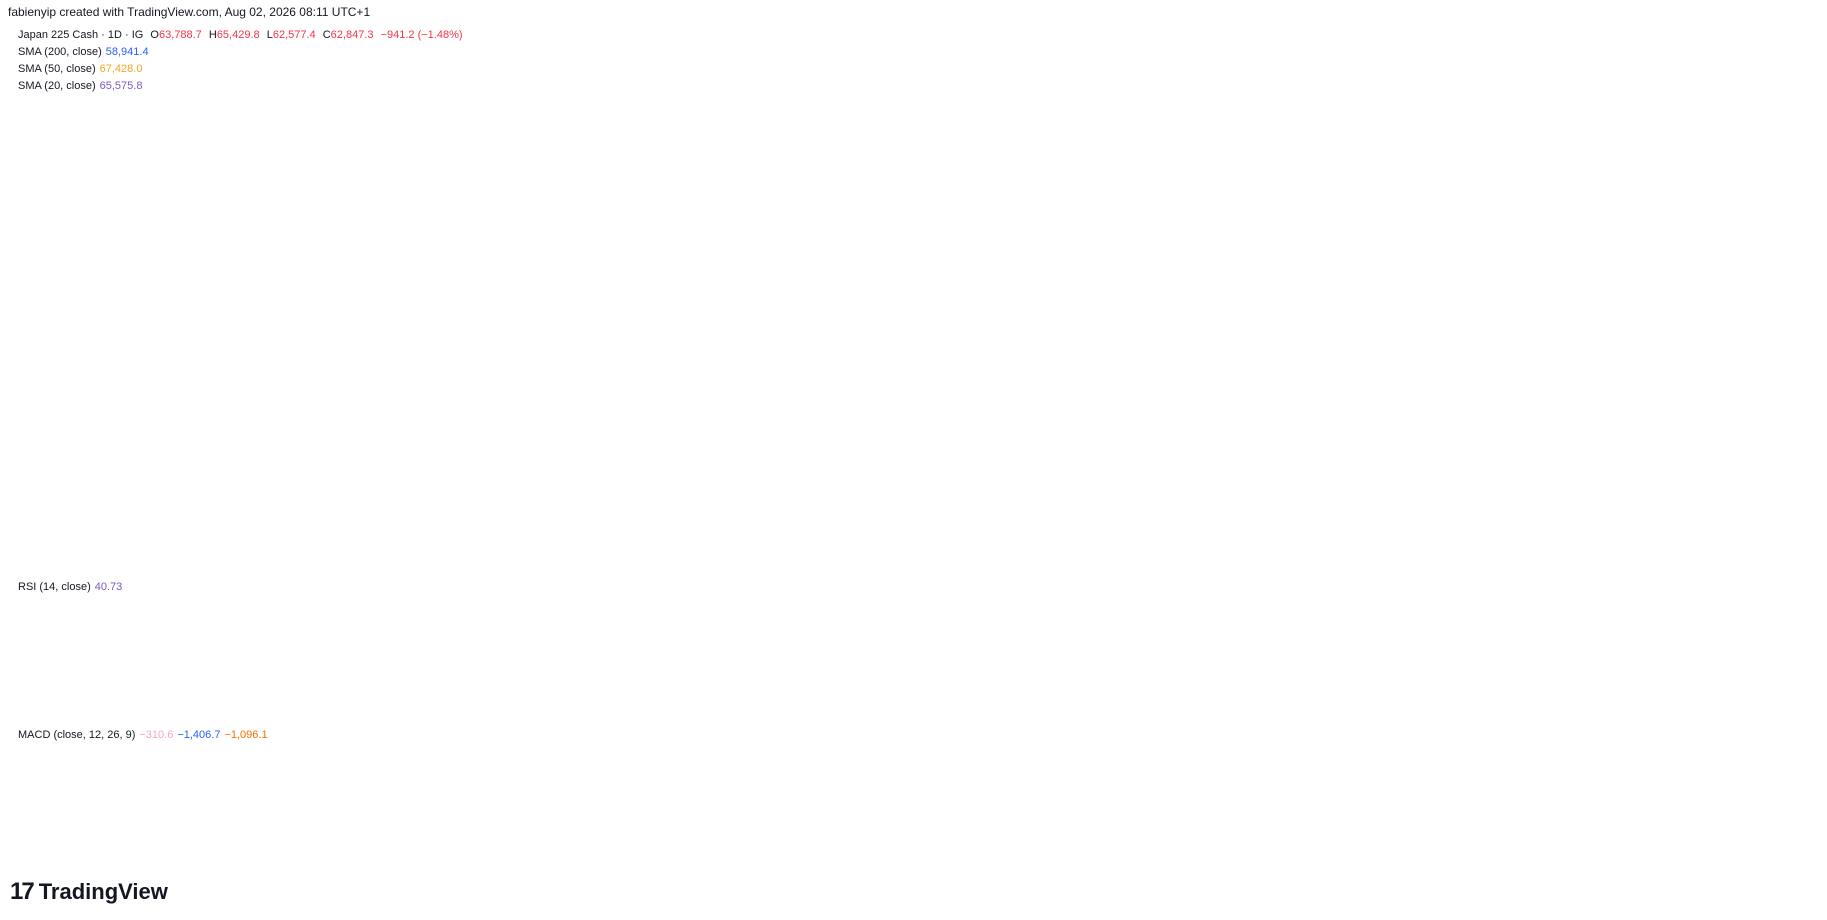  Describe the element at coordinates (831, 231) in the screenshot. I see `fib-level-label: 0.382 (64,762.9)` at that location.